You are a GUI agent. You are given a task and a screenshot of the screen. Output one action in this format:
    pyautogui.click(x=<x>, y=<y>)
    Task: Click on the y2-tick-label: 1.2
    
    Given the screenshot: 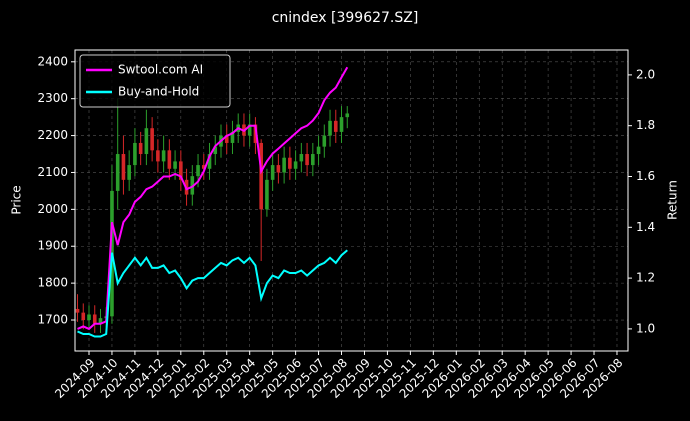 What is the action you would take?
    pyautogui.click(x=645, y=278)
    